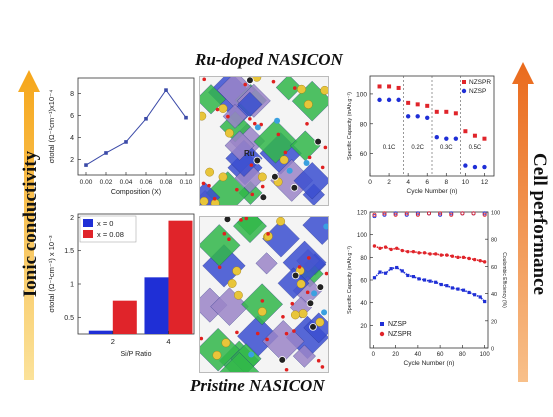 The image size is (553, 417). What do you see at coordinates (269, 59) in the screenshot?
I see `ru-doped-heading: Ru-doped NASICON` at bounding box center [269, 59].